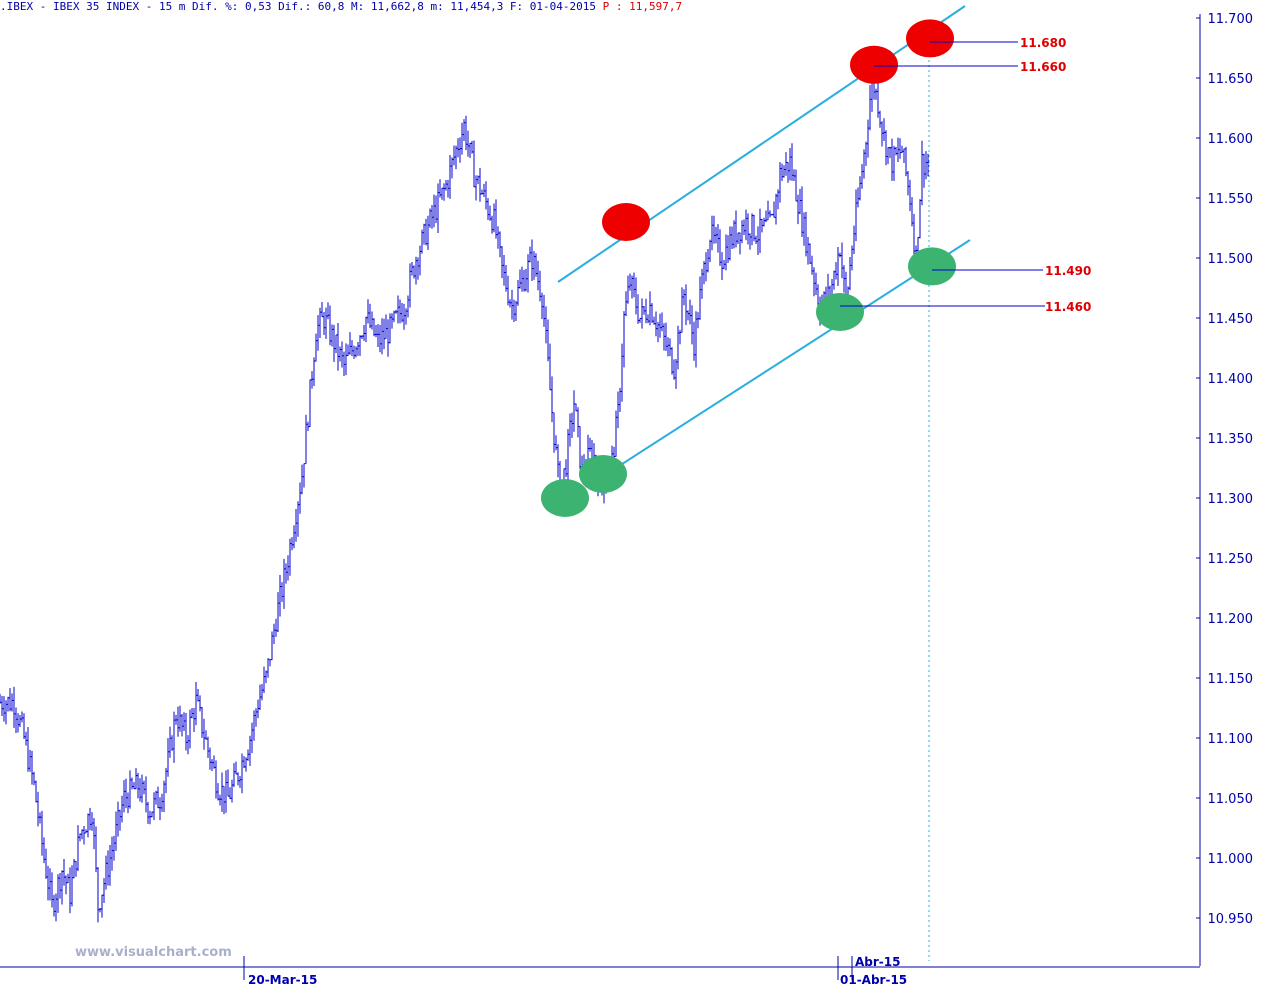  Describe the element at coordinates (1231, 559) in the screenshot. I see `y-tick-label: 11.250` at that location.